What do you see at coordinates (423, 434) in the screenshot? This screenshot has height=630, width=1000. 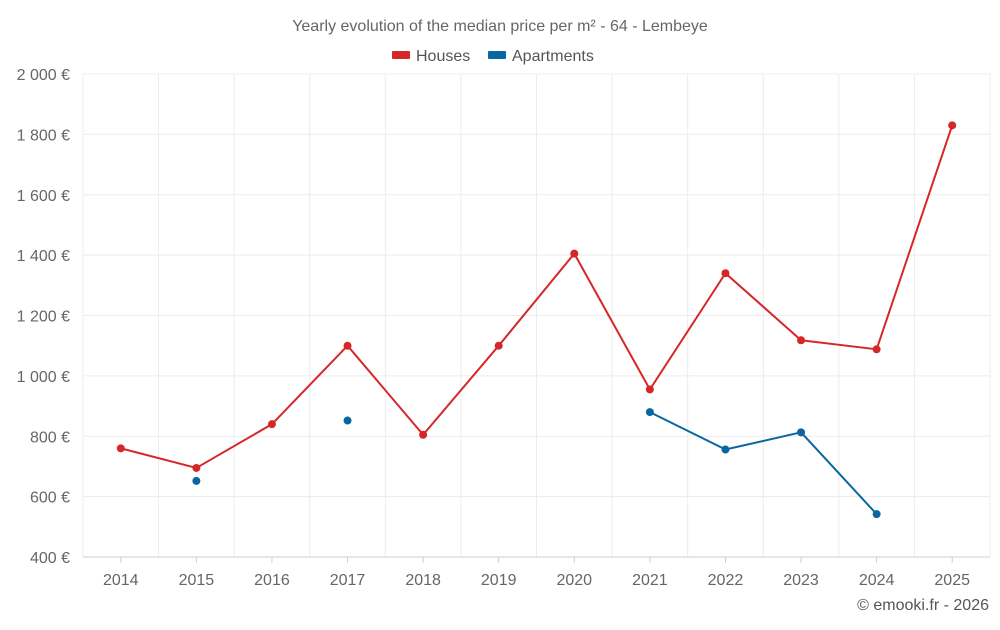 I see `data-point-houses-2018` at bounding box center [423, 434].